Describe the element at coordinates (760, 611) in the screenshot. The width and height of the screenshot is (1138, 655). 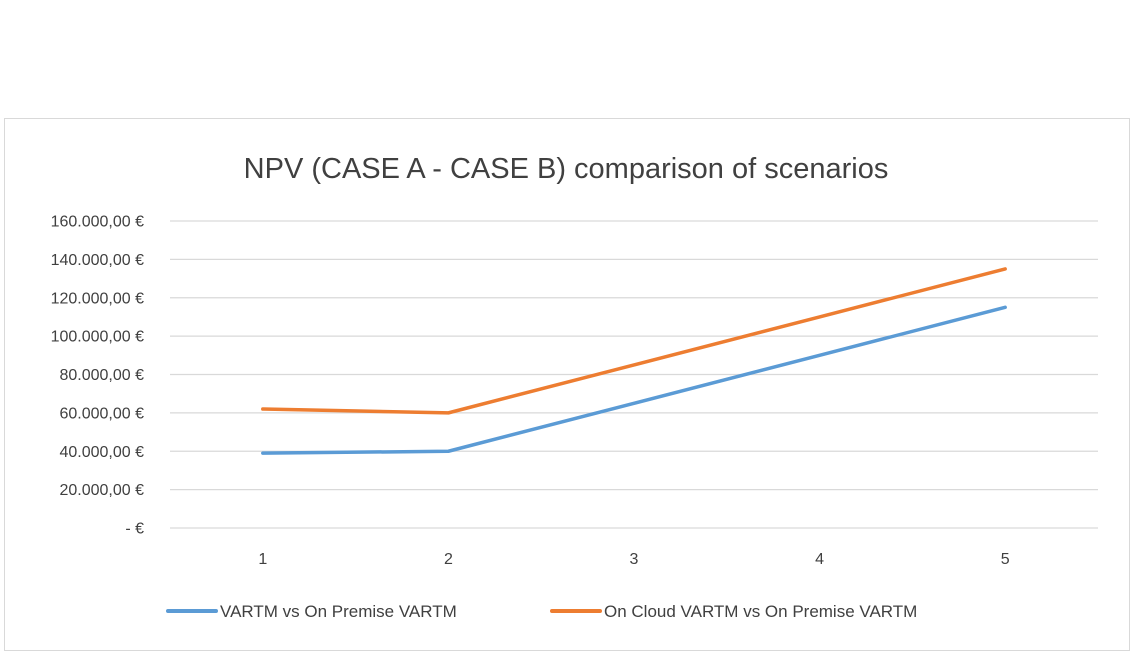
I see `legend-label: On Cloud VARTM vs On Premise VARTM` at that location.